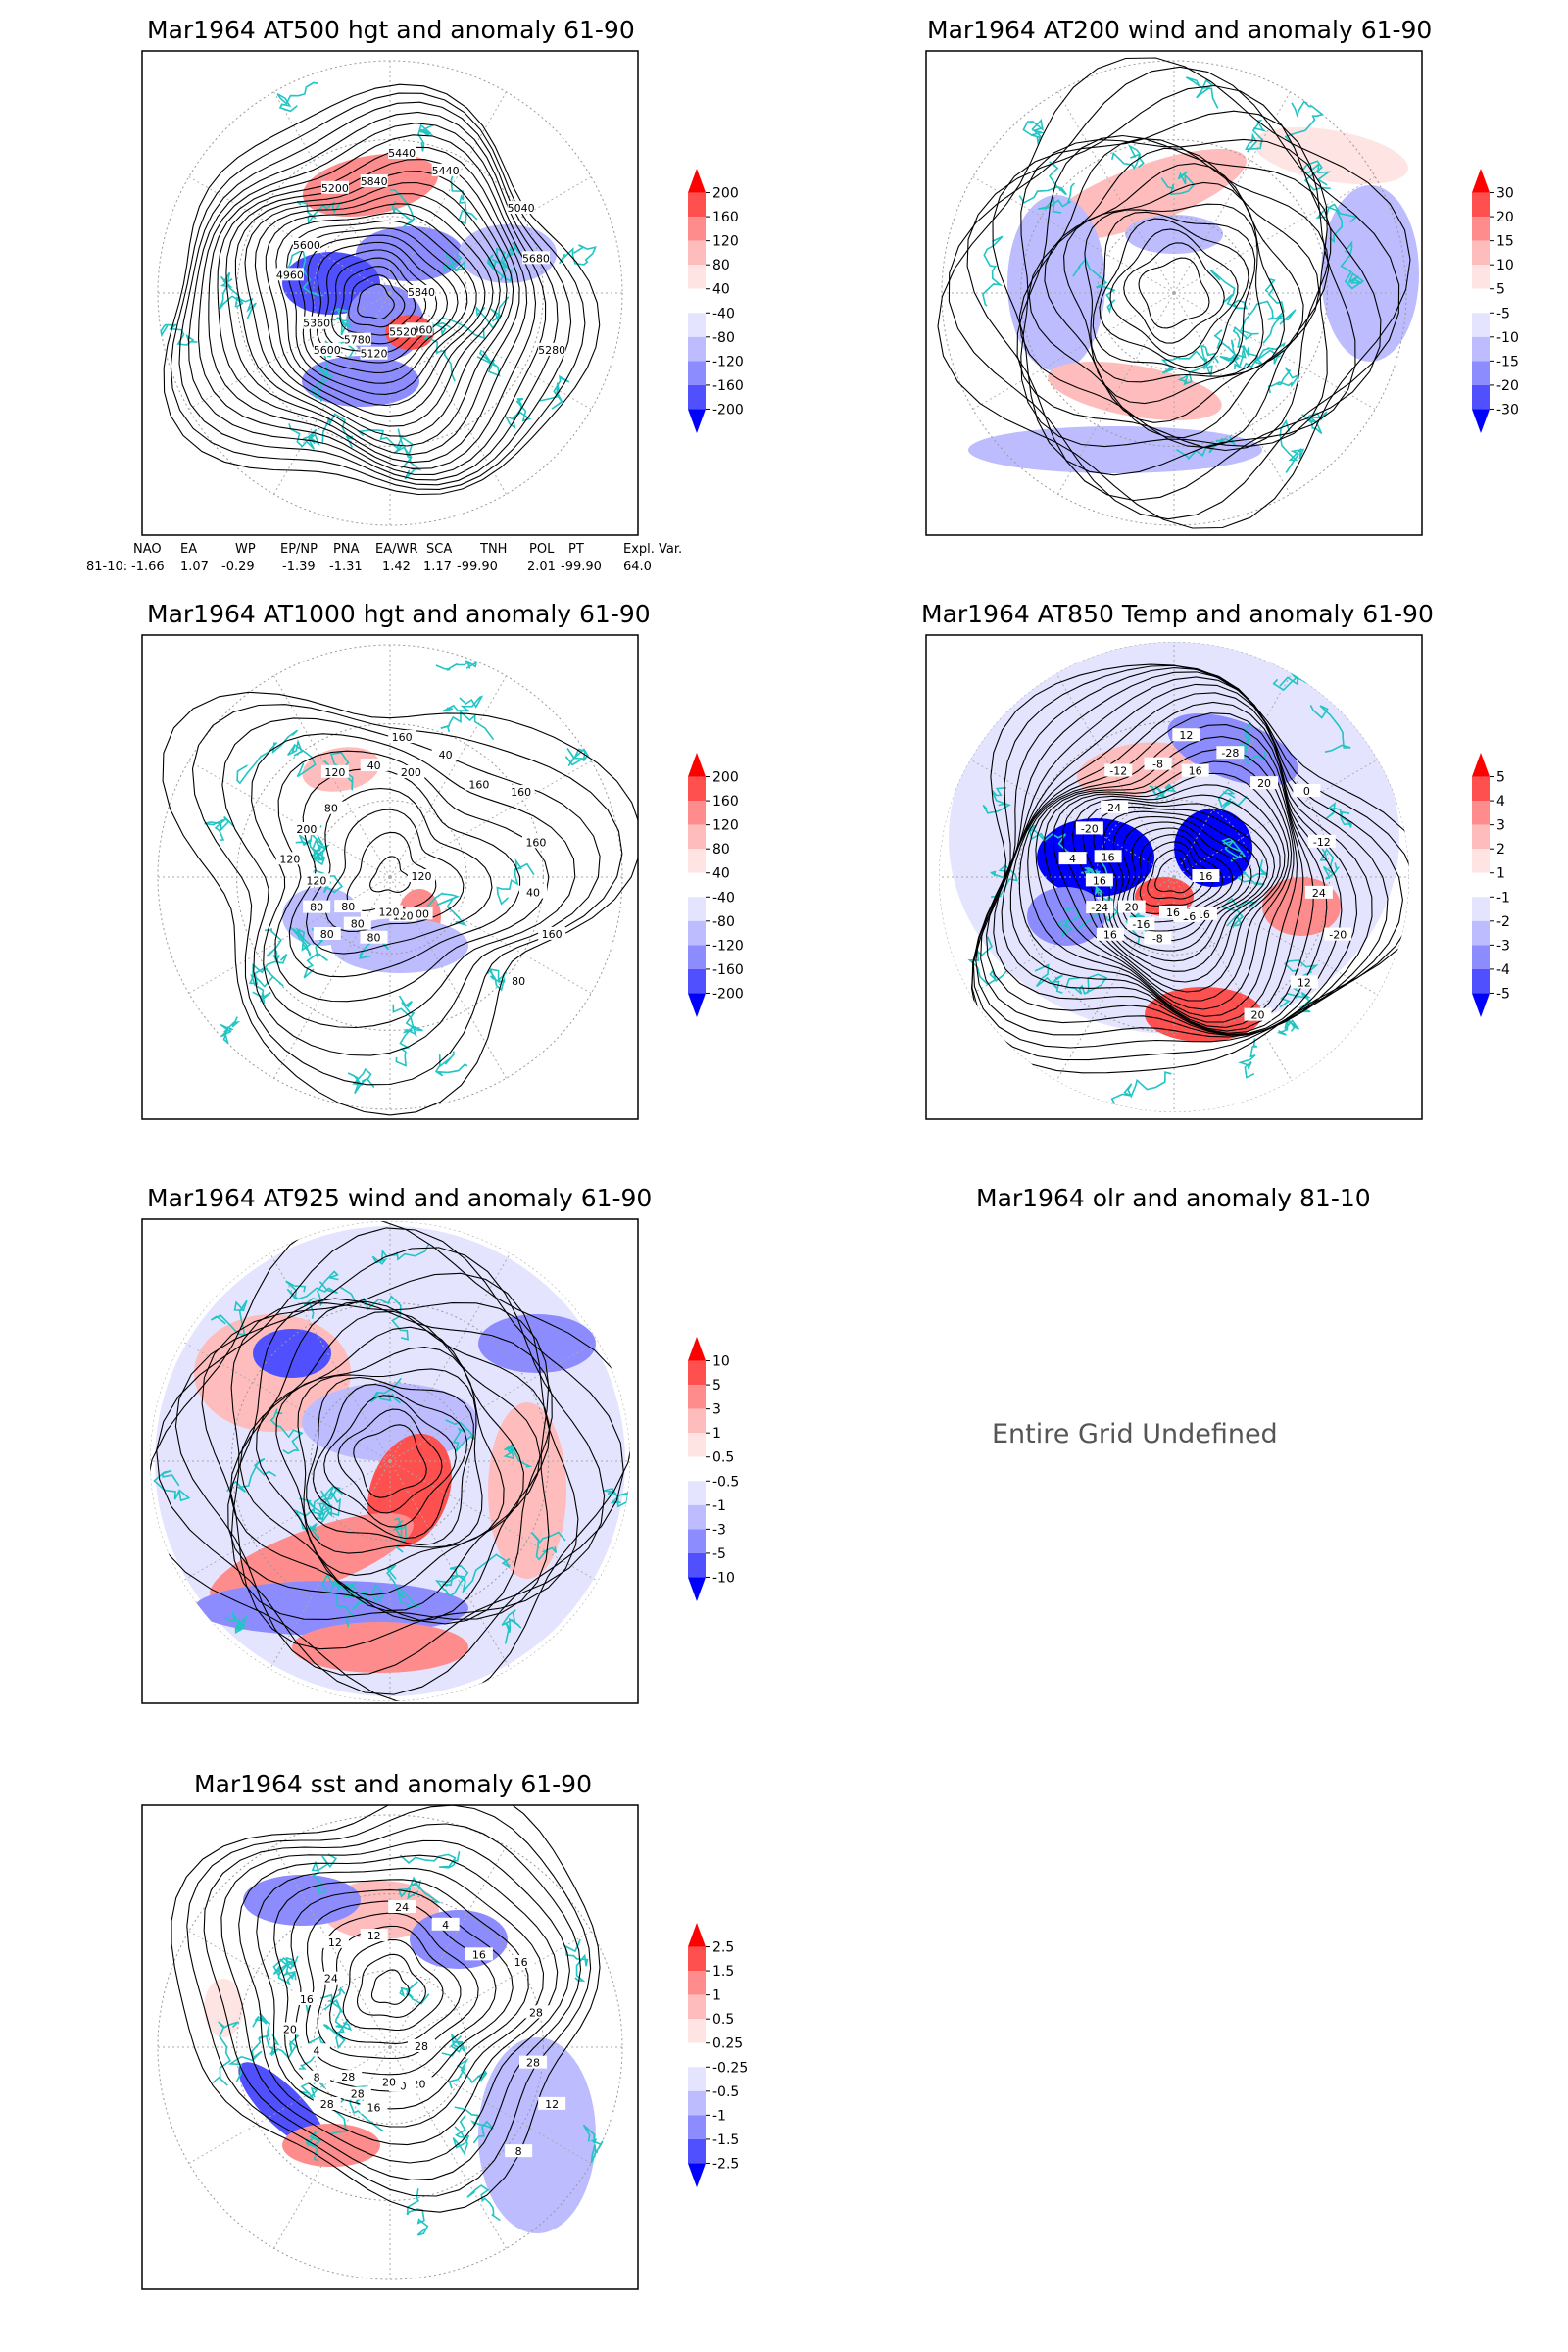 The height and width of the screenshot is (2352, 1568). What do you see at coordinates (290, 275) in the screenshot?
I see `contour-label: 4960` at bounding box center [290, 275].